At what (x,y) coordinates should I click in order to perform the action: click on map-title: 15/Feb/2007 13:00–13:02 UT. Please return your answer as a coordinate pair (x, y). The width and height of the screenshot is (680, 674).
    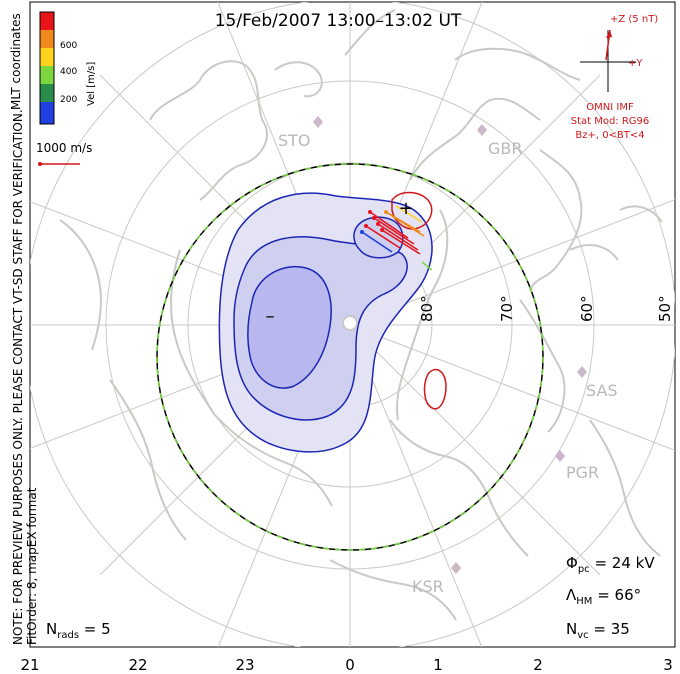
    Looking at the image, I should click on (338, 21).